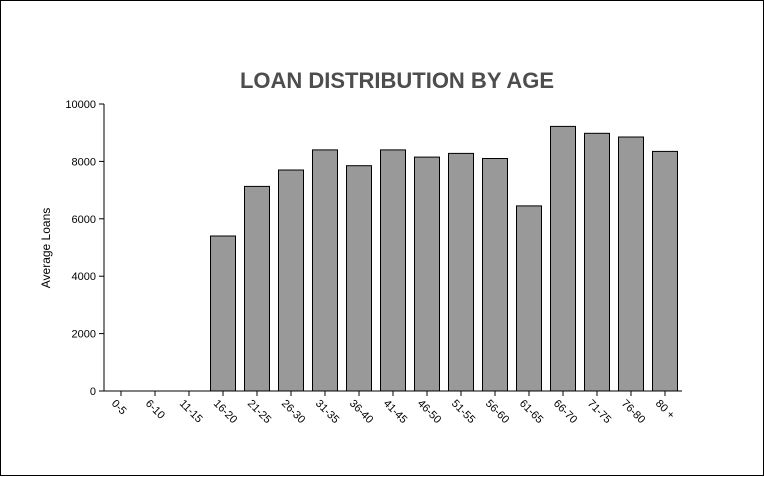  What do you see at coordinates (155, 410) in the screenshot?
I see `x-tick-label: 6-10` at bounding box center [155, 410].